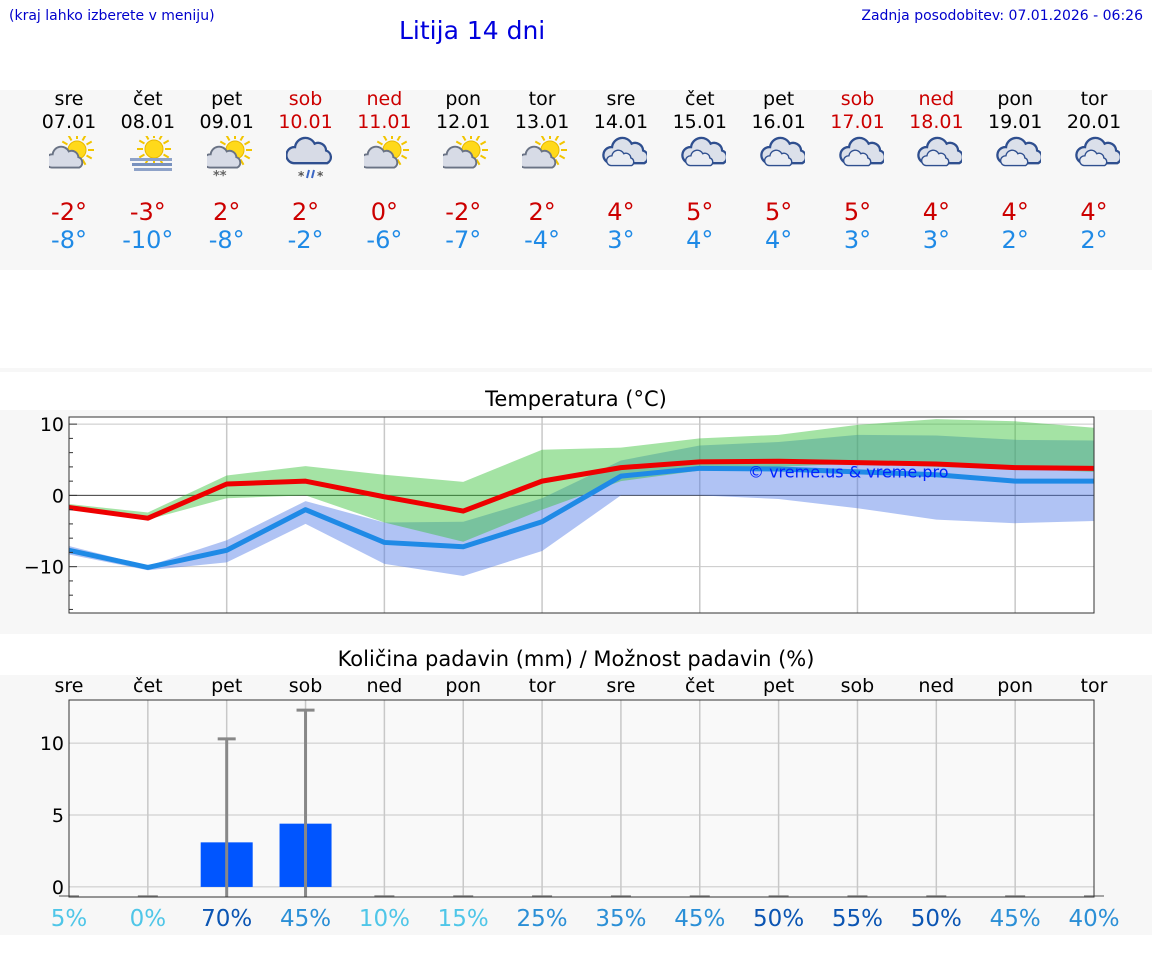 The height and width of the screenshot is (975, 1152). I want to click on precip-probability: 40%, so click(1093, 919).